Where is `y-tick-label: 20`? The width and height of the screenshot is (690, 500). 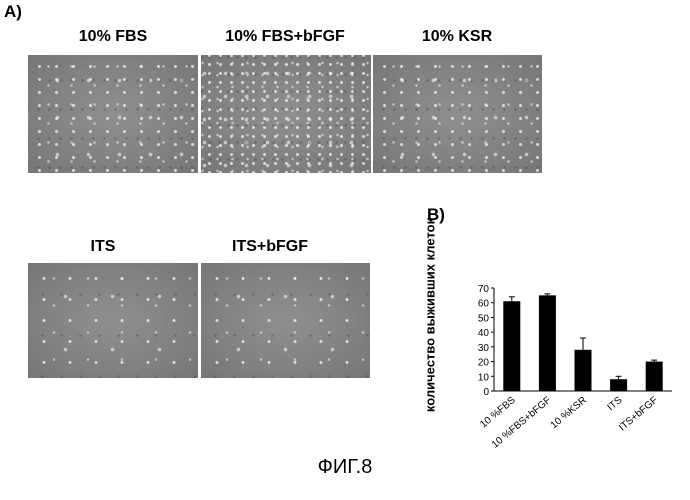 y-tick-label: 20 is located at coordinates (484, 363).